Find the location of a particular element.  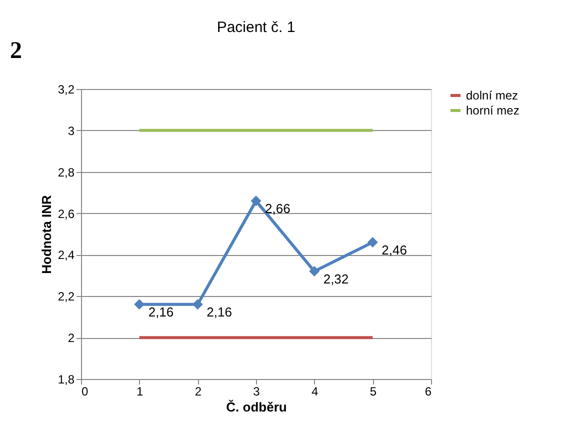

y-tick-label: 2,2 is located at coordinates (66, 297).